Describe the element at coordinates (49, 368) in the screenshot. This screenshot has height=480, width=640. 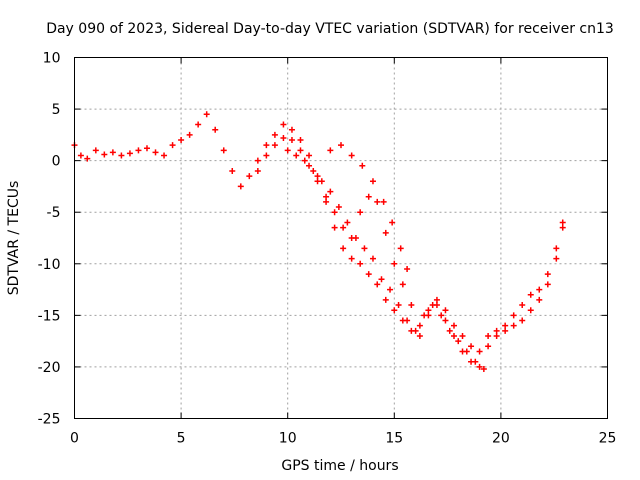
I see `y-tick-label: -20` at that location.